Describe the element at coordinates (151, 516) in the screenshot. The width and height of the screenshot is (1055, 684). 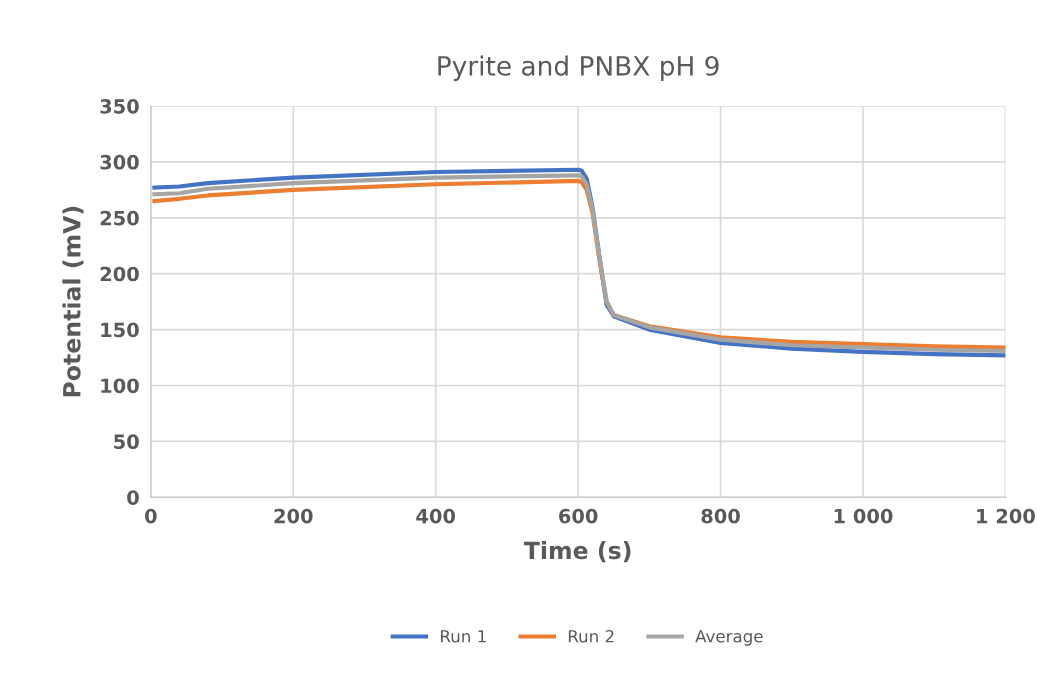
I see `x-tick-label: 0` at that location.